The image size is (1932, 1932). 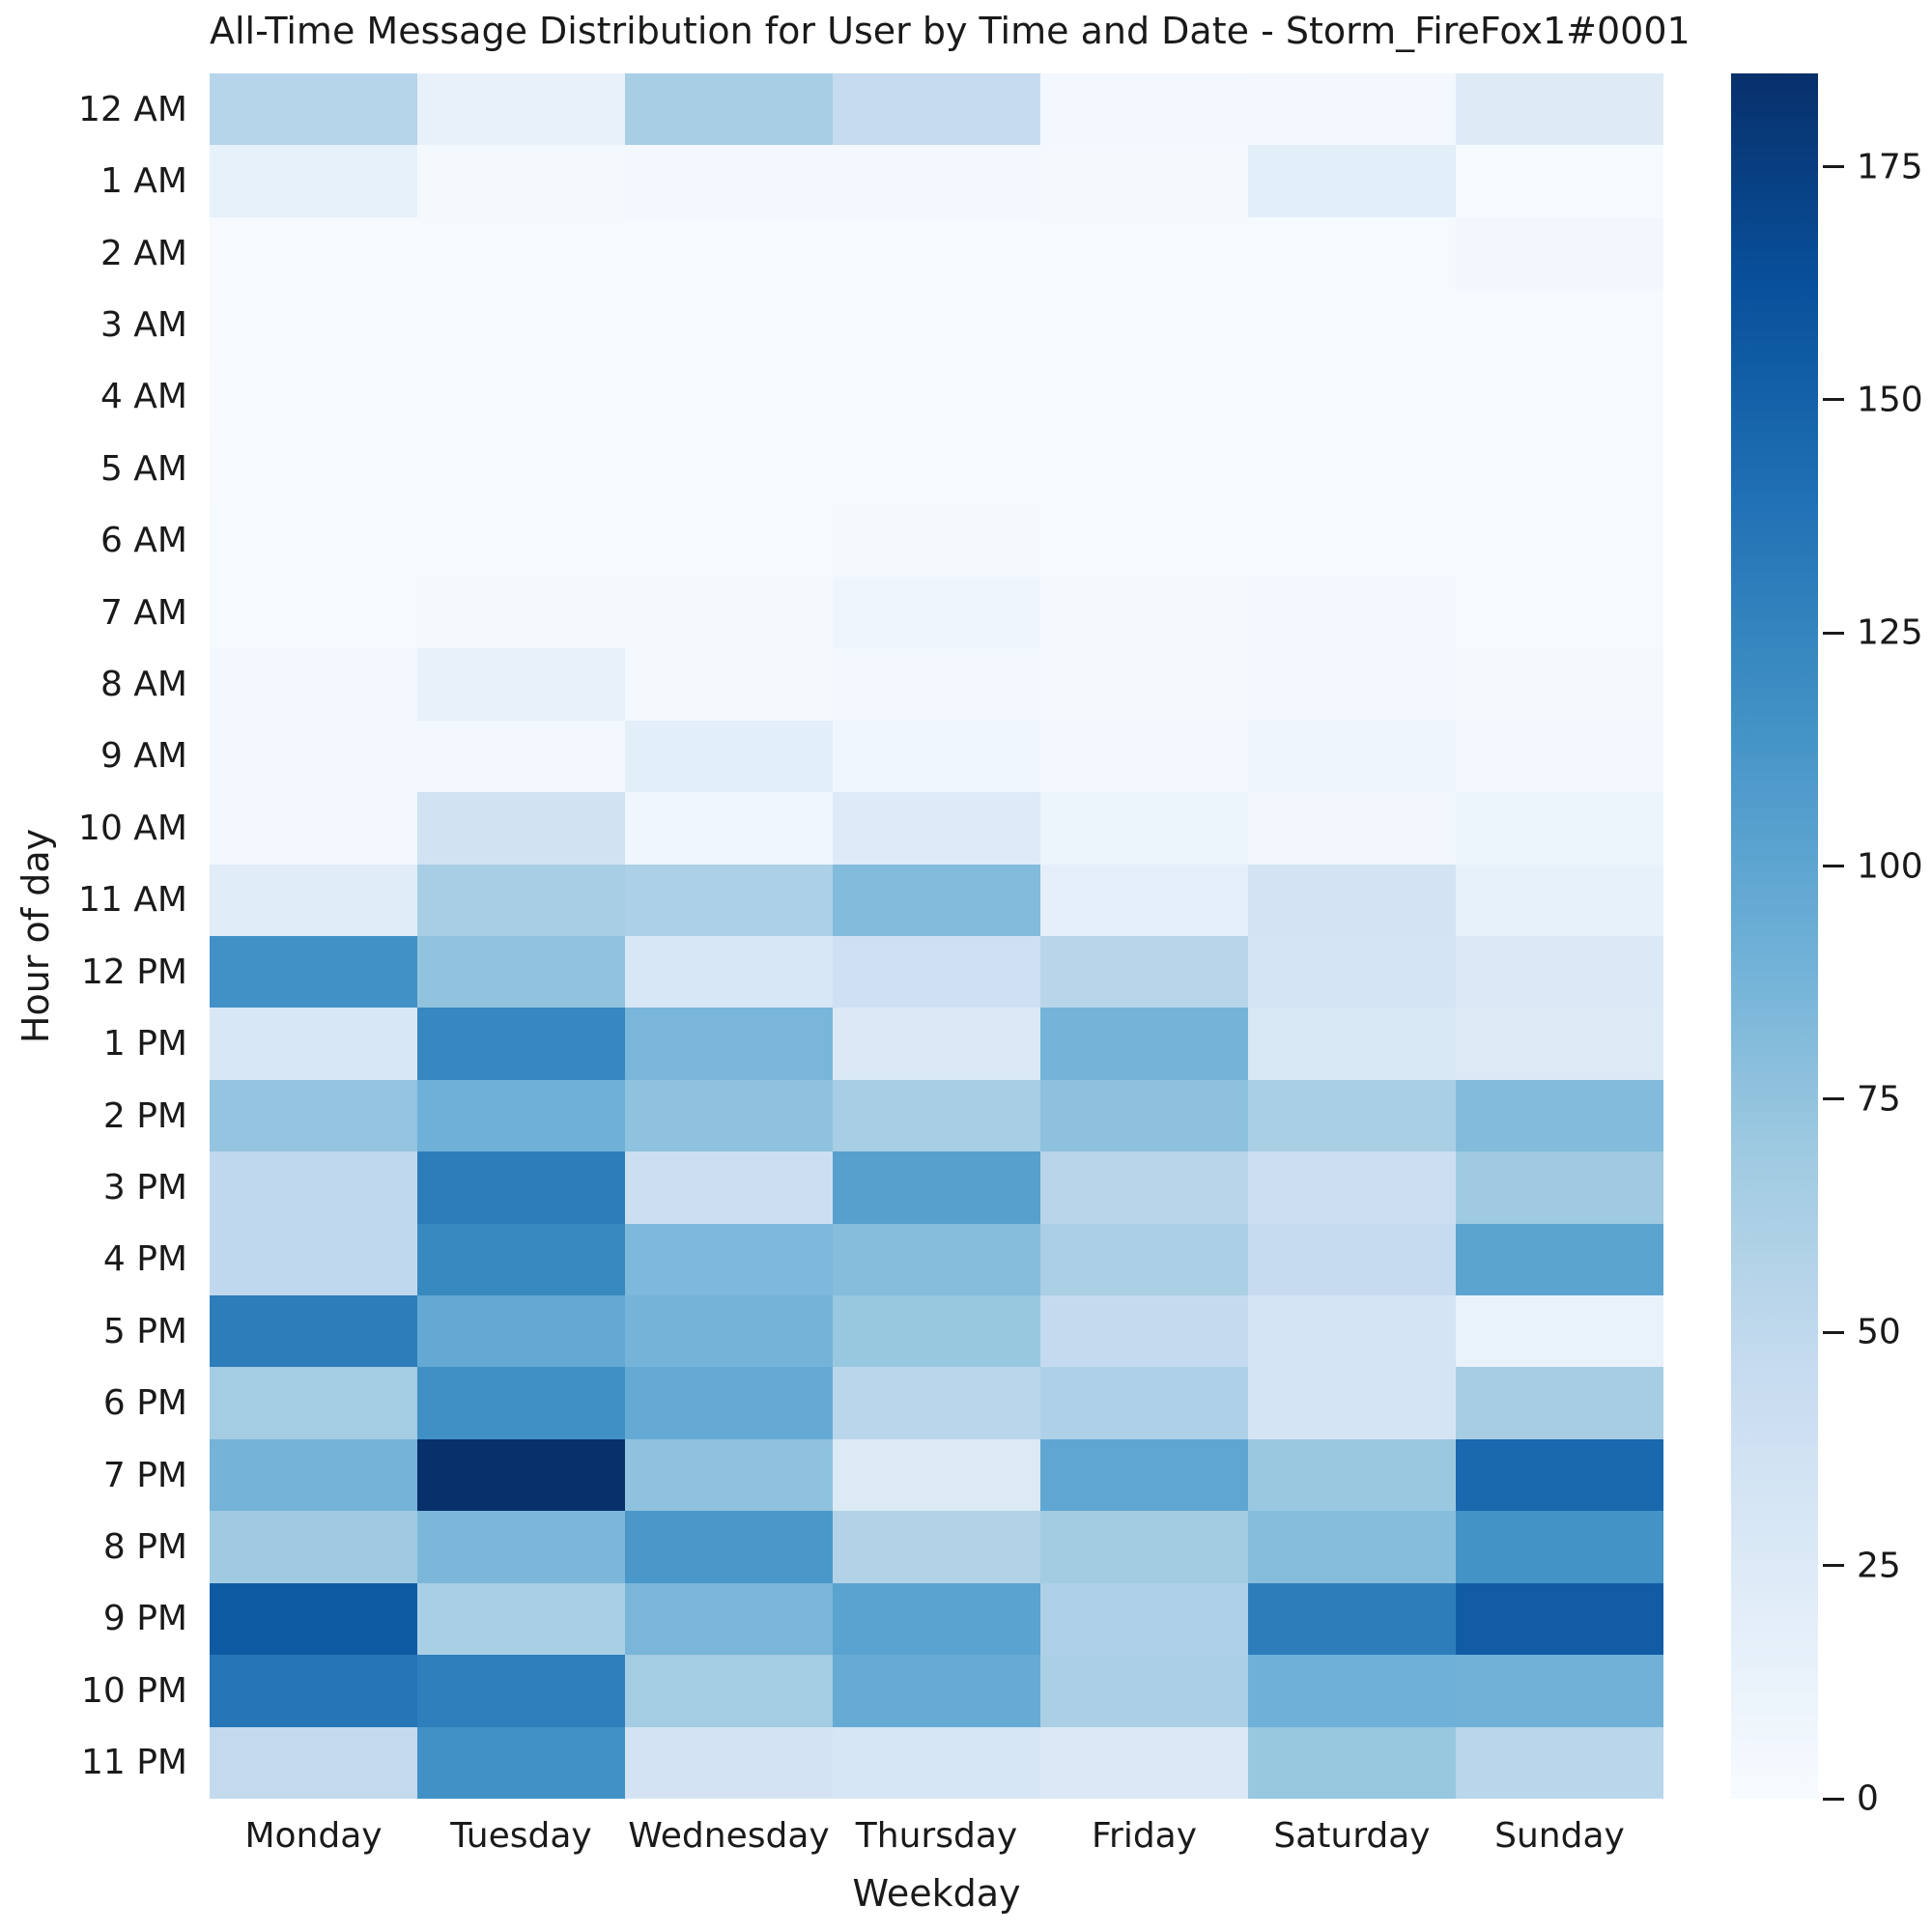 What do you see at coordinates (729, 1836) in the screenshot?
I see `x-tick-wednesday: Wednesday` at bounding box center [729, 1836].